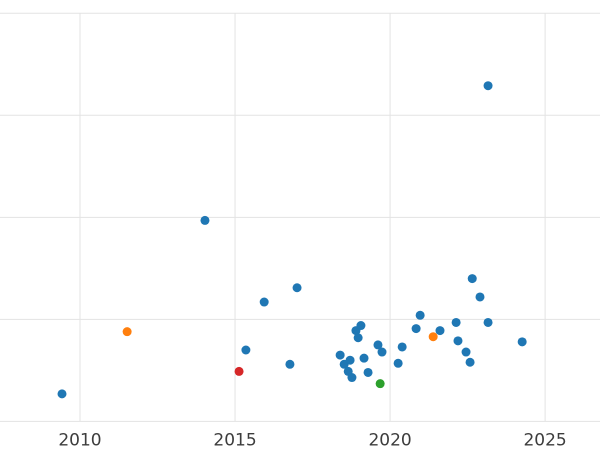 The width and height of the screenshot is (600, 450). I want to click on x-tick-label: 2010, so click(79, 440).